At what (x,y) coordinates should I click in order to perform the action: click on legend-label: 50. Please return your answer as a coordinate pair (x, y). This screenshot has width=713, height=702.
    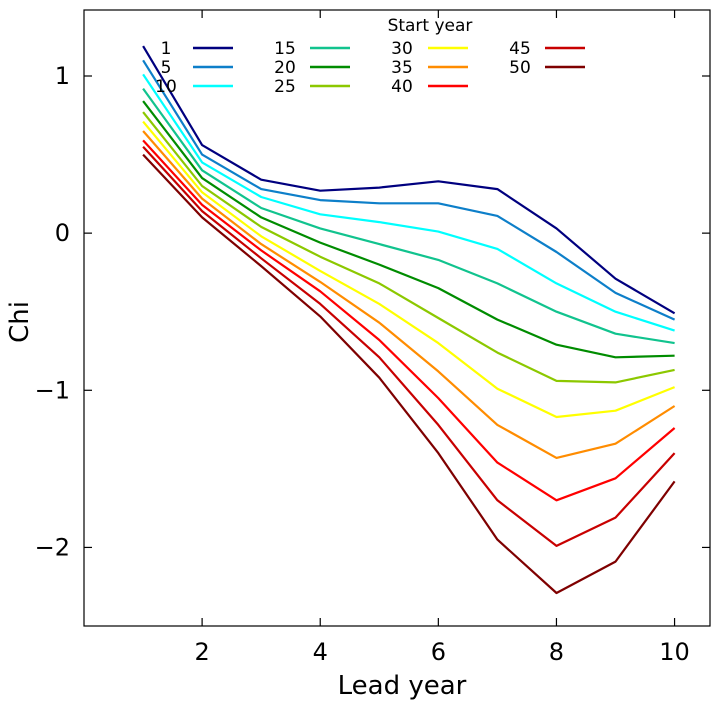
    Looking at the image, I should click on (520, 68).